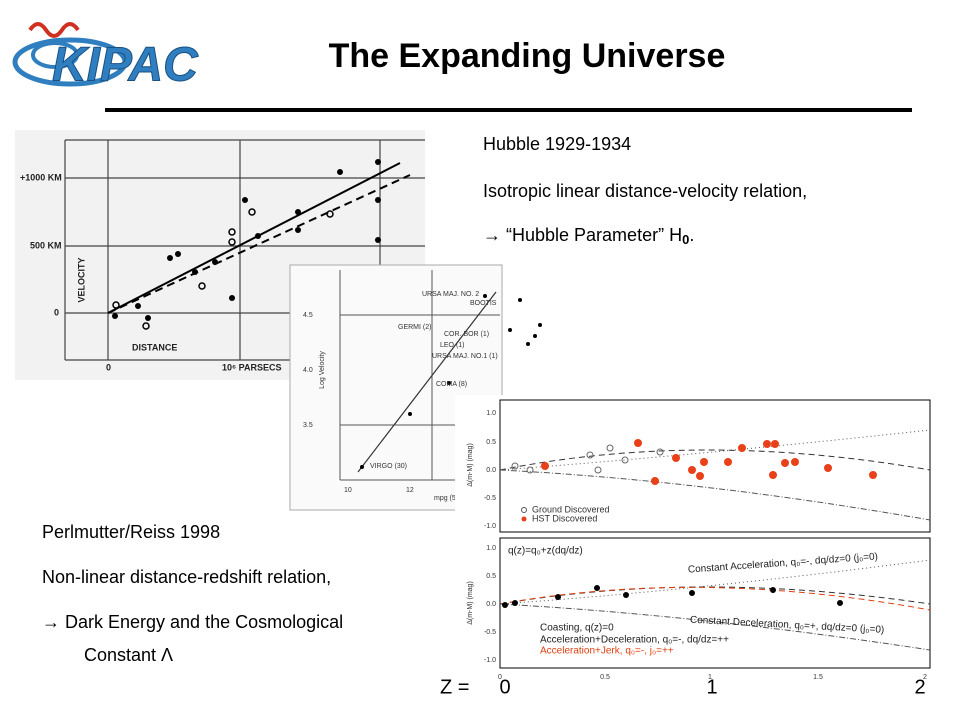  I want to click on cluster-label: COR. BOR (1), so click(466, 334).